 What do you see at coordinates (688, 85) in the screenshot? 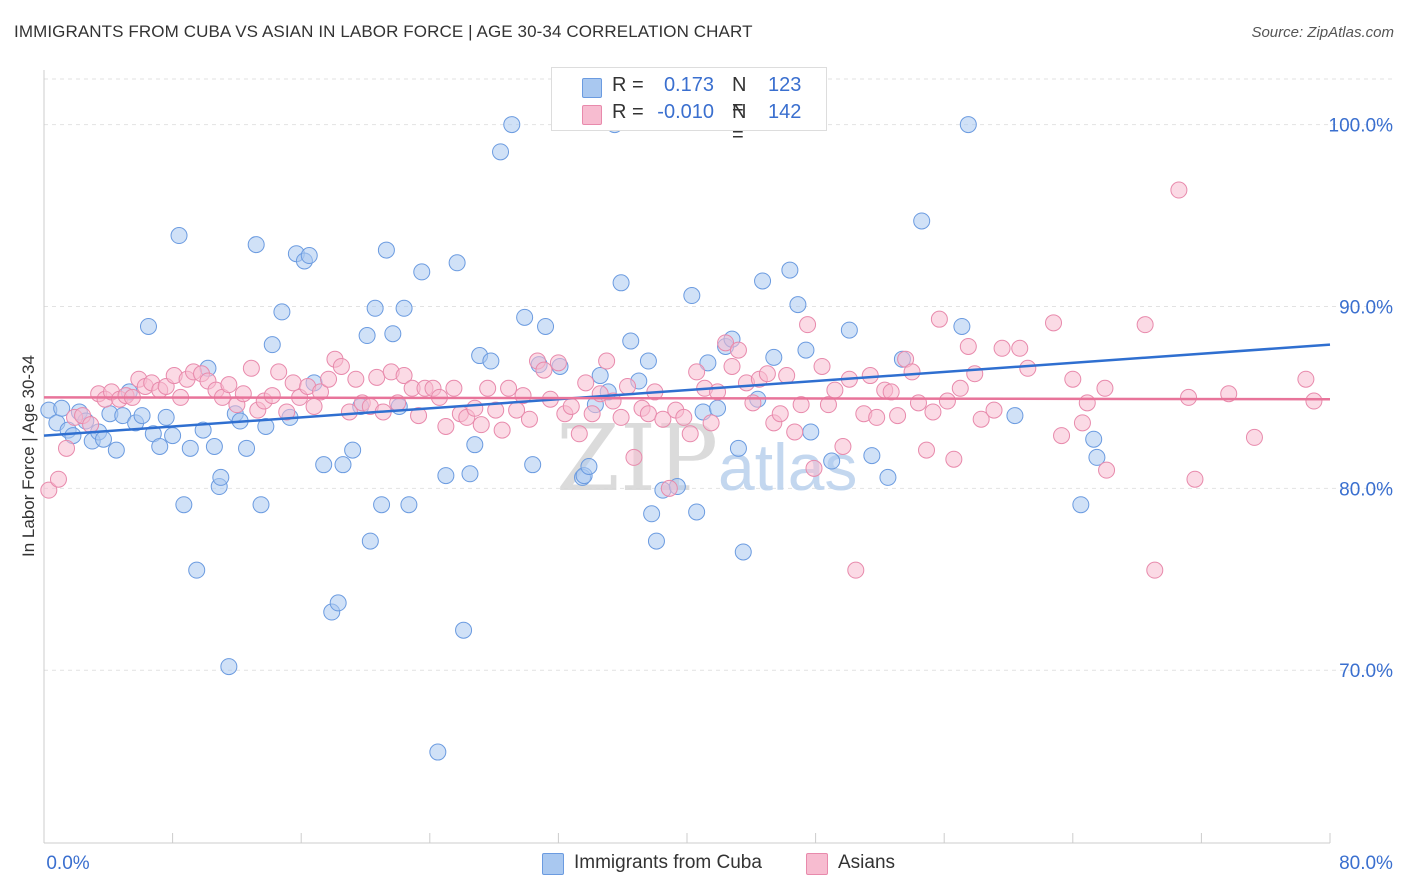
I see `r-value: 0.173` at bounding box center [688, 85].